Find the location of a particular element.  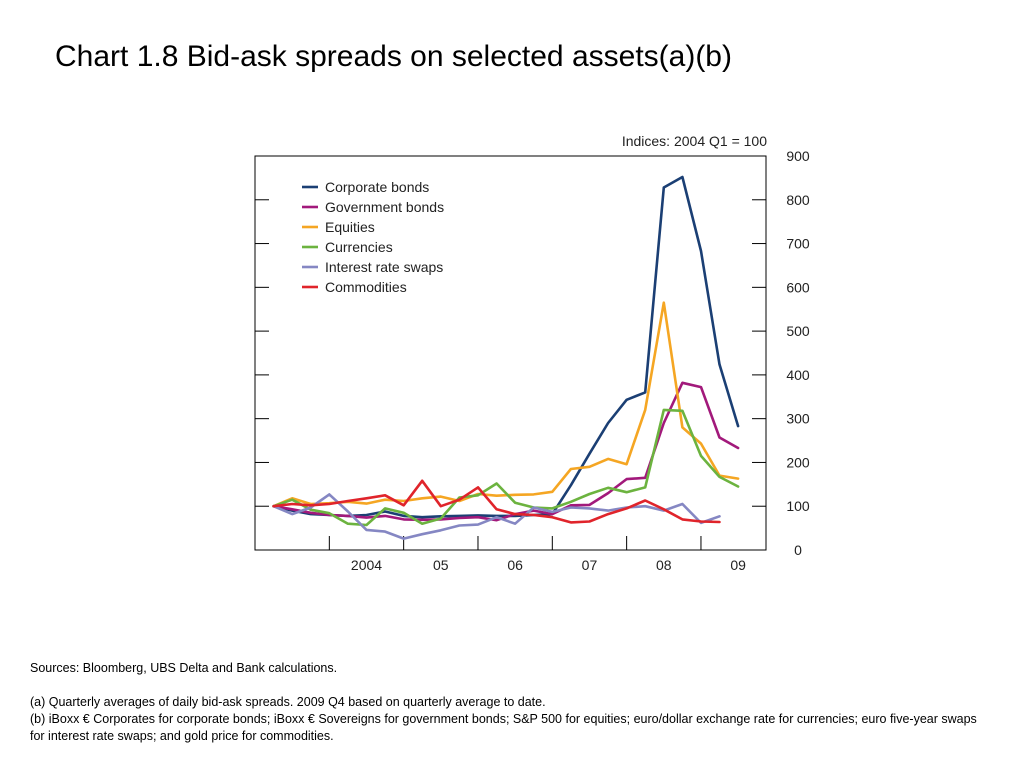

legend-label: Commodities is located at coordinates (366, 287).